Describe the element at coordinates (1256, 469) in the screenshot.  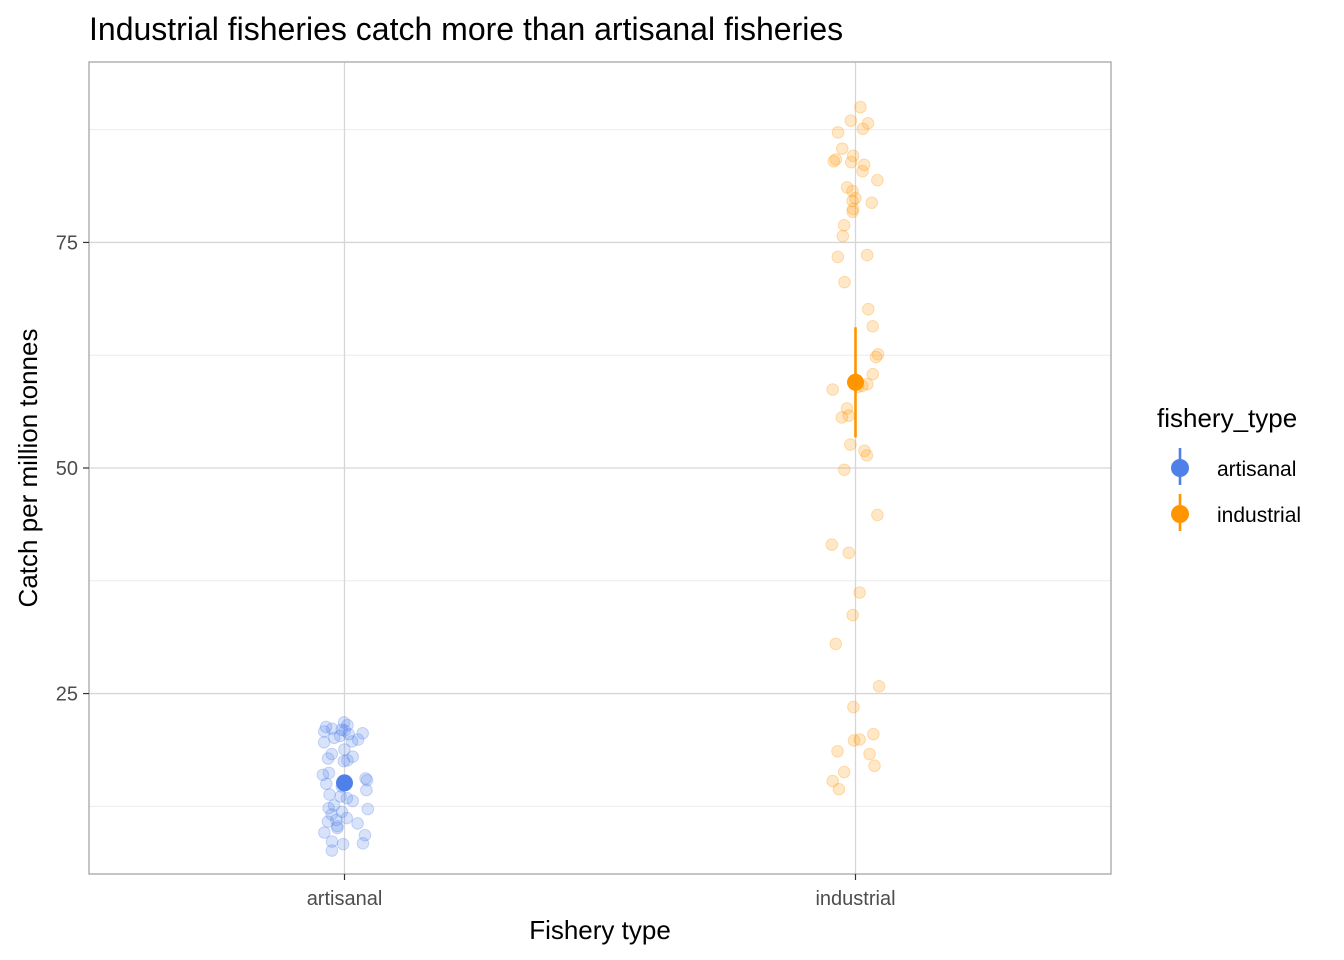
I see `legend-label-artisanal: artisanal` at that location.